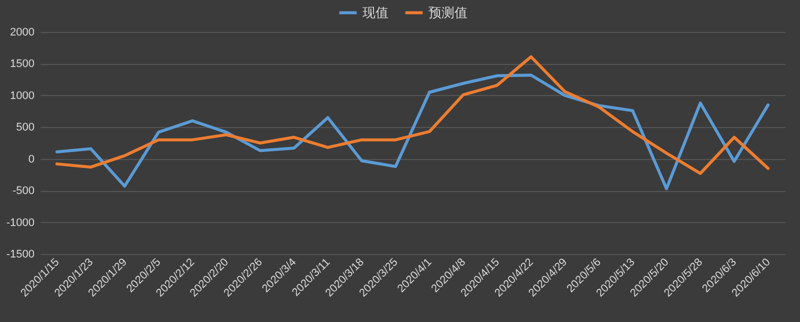 The height and width of the screenshot is (322, 800). I want to click on y-tick-label: -500, so click(23, 191).